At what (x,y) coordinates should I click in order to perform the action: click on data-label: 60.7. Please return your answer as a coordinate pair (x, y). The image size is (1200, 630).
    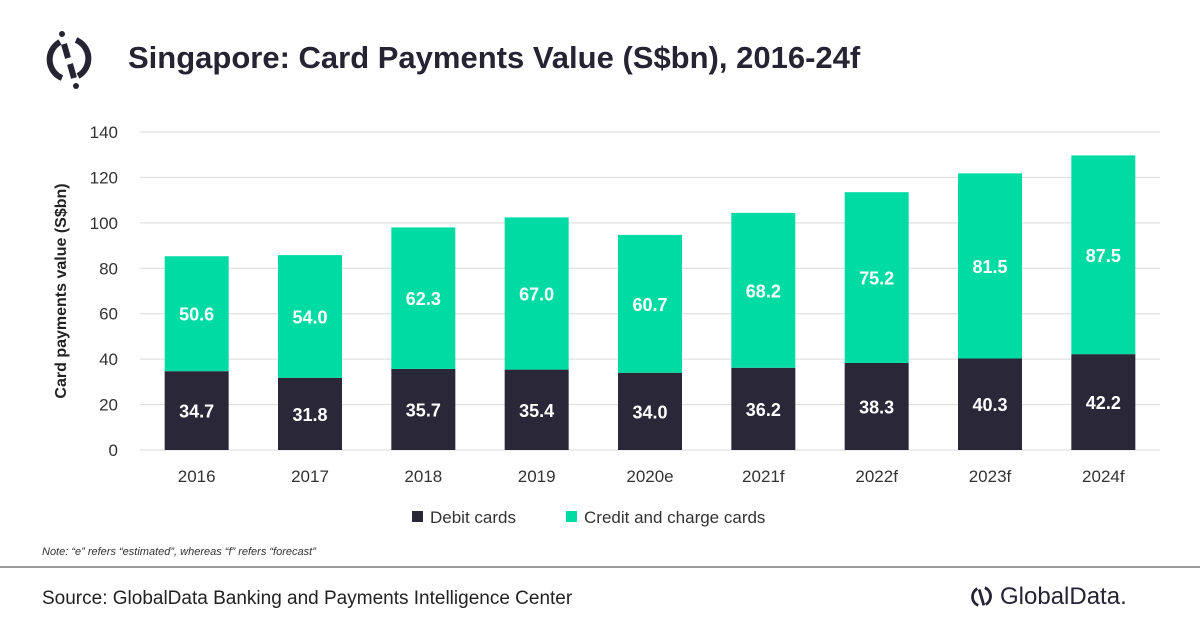
    Looking at the image, I should click on (649, 305).